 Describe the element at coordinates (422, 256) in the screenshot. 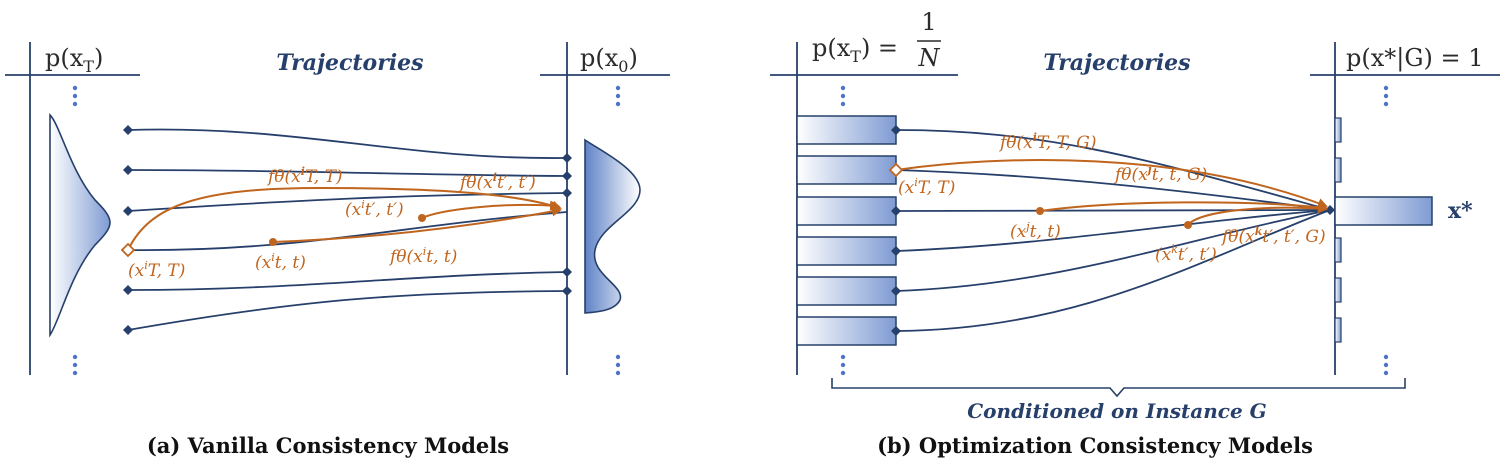

I see `panel-a-label-ft: fθ(xit, t)` at that location.